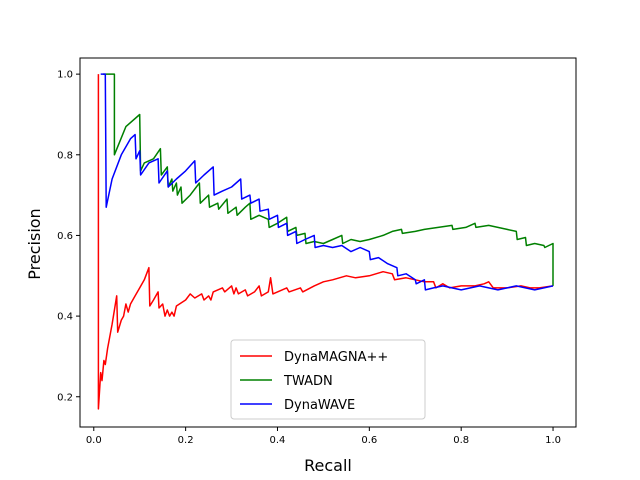 This screenshot has height=480, width=640. What do you see at coordinates (336, 357) in the screenshot?
I see `legend-label-0: DynaMAGNA++` at bounding box center [336, 357].